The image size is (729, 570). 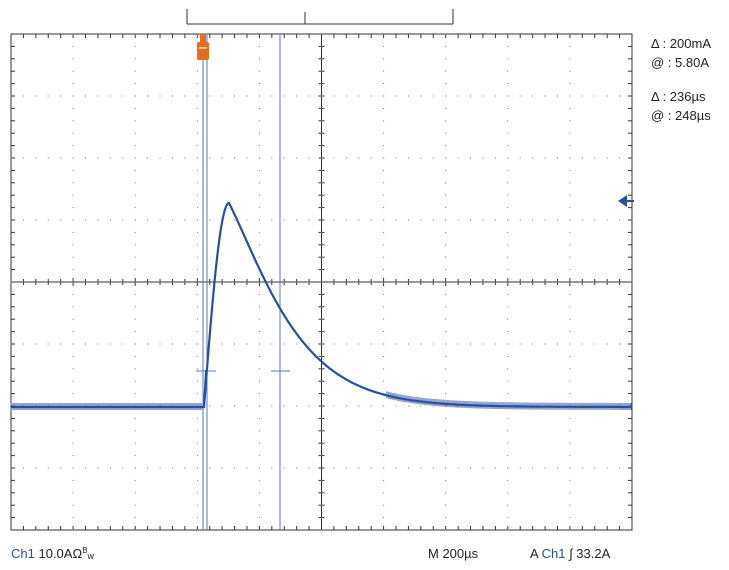 I want to click on trigger-level: 33.2A, so click(x=593, y=553).